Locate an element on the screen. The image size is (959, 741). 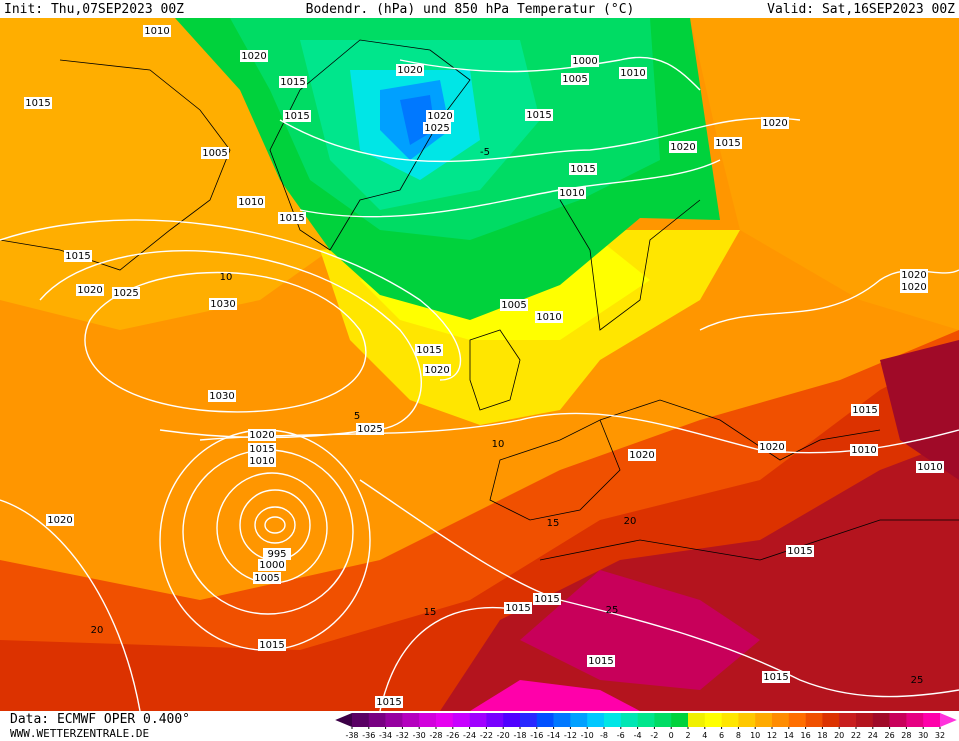
isobar-value: 1025 is located at coordinates (436, 128).